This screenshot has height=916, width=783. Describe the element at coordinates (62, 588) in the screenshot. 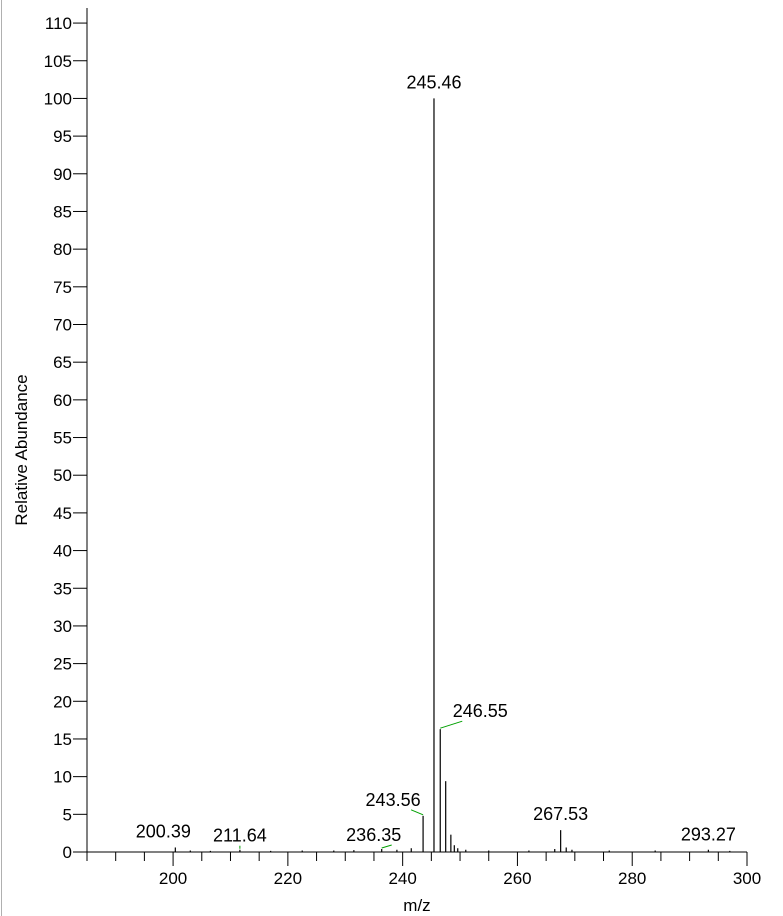

I see `y-tick-label: 35` at that location.